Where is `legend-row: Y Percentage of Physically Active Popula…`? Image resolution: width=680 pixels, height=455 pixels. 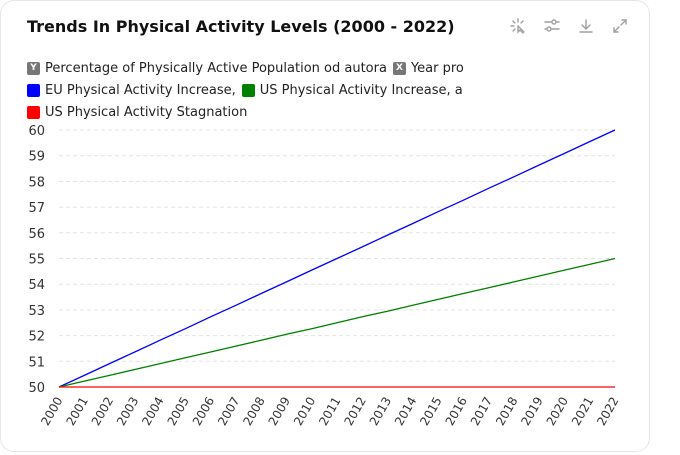
legend-row: Y Percentage of Physically Active Popula… is located at coordinates (332, 68).